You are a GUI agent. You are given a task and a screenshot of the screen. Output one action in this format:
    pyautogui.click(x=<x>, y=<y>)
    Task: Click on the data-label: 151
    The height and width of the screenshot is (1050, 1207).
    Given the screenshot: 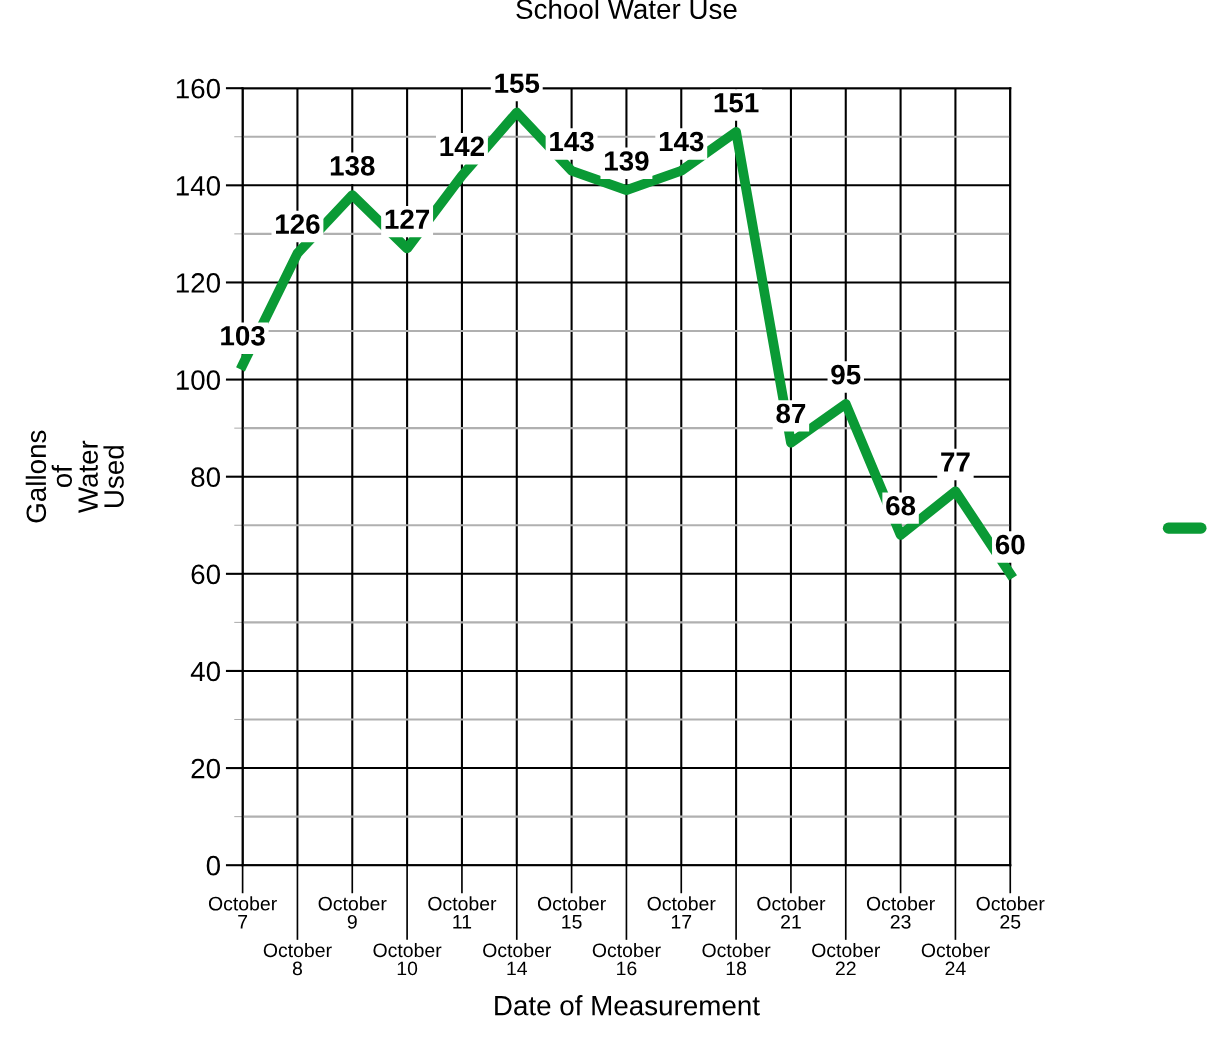 What is the action you would take?
    pyautogui.click(x=736, y=103)
    